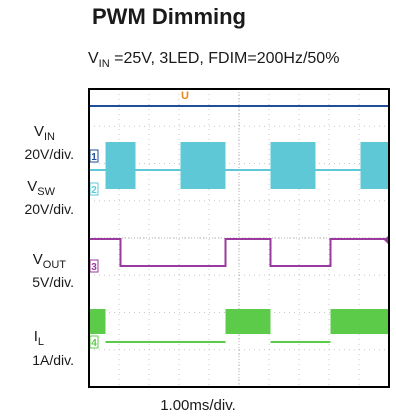  I want to click on subtitle-rest: =25V, 3LED, FDIM=200Hz/50%, so click(224, 58).